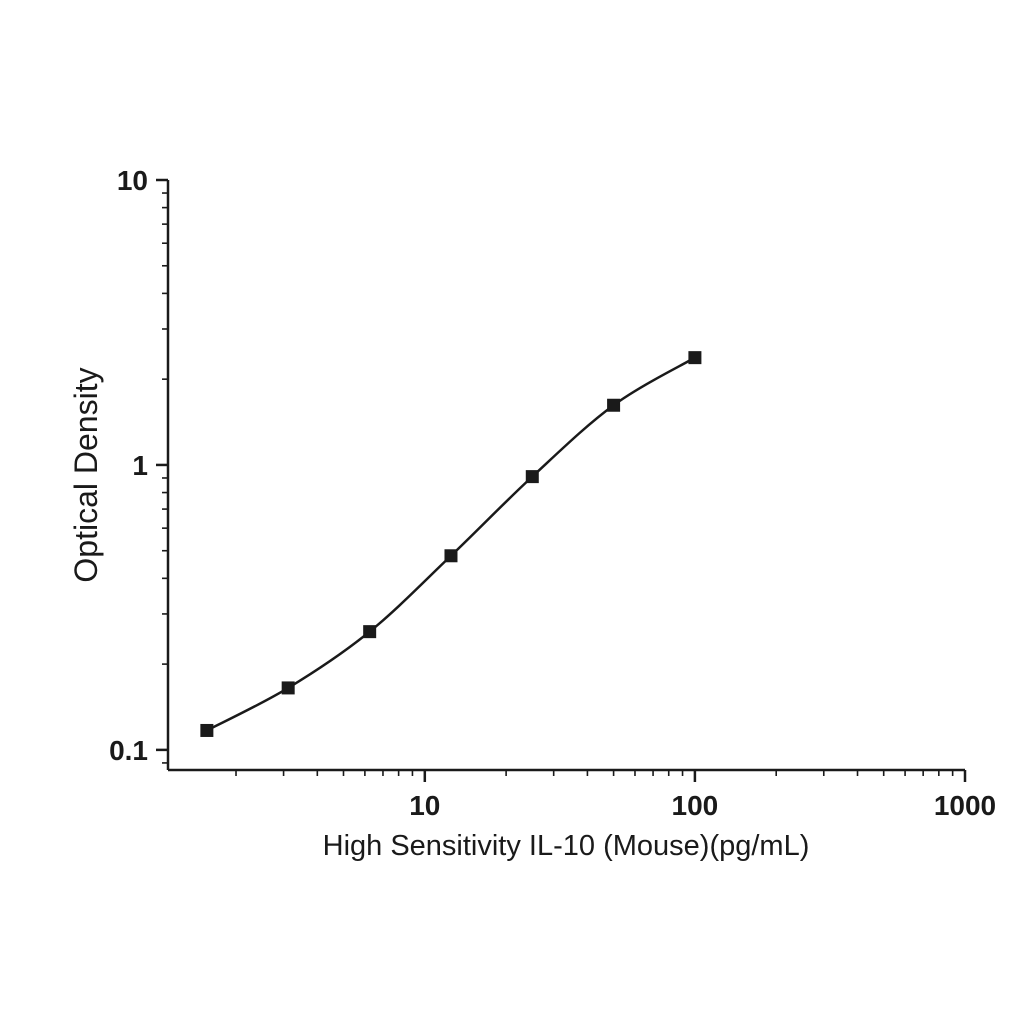  What do you see at coordinates (566, 846) in the screenshot?
I see `x-axis-title: High Sensitivity IL-10 (Mouse)(pg/mL)` at bounding box center [566, 846].